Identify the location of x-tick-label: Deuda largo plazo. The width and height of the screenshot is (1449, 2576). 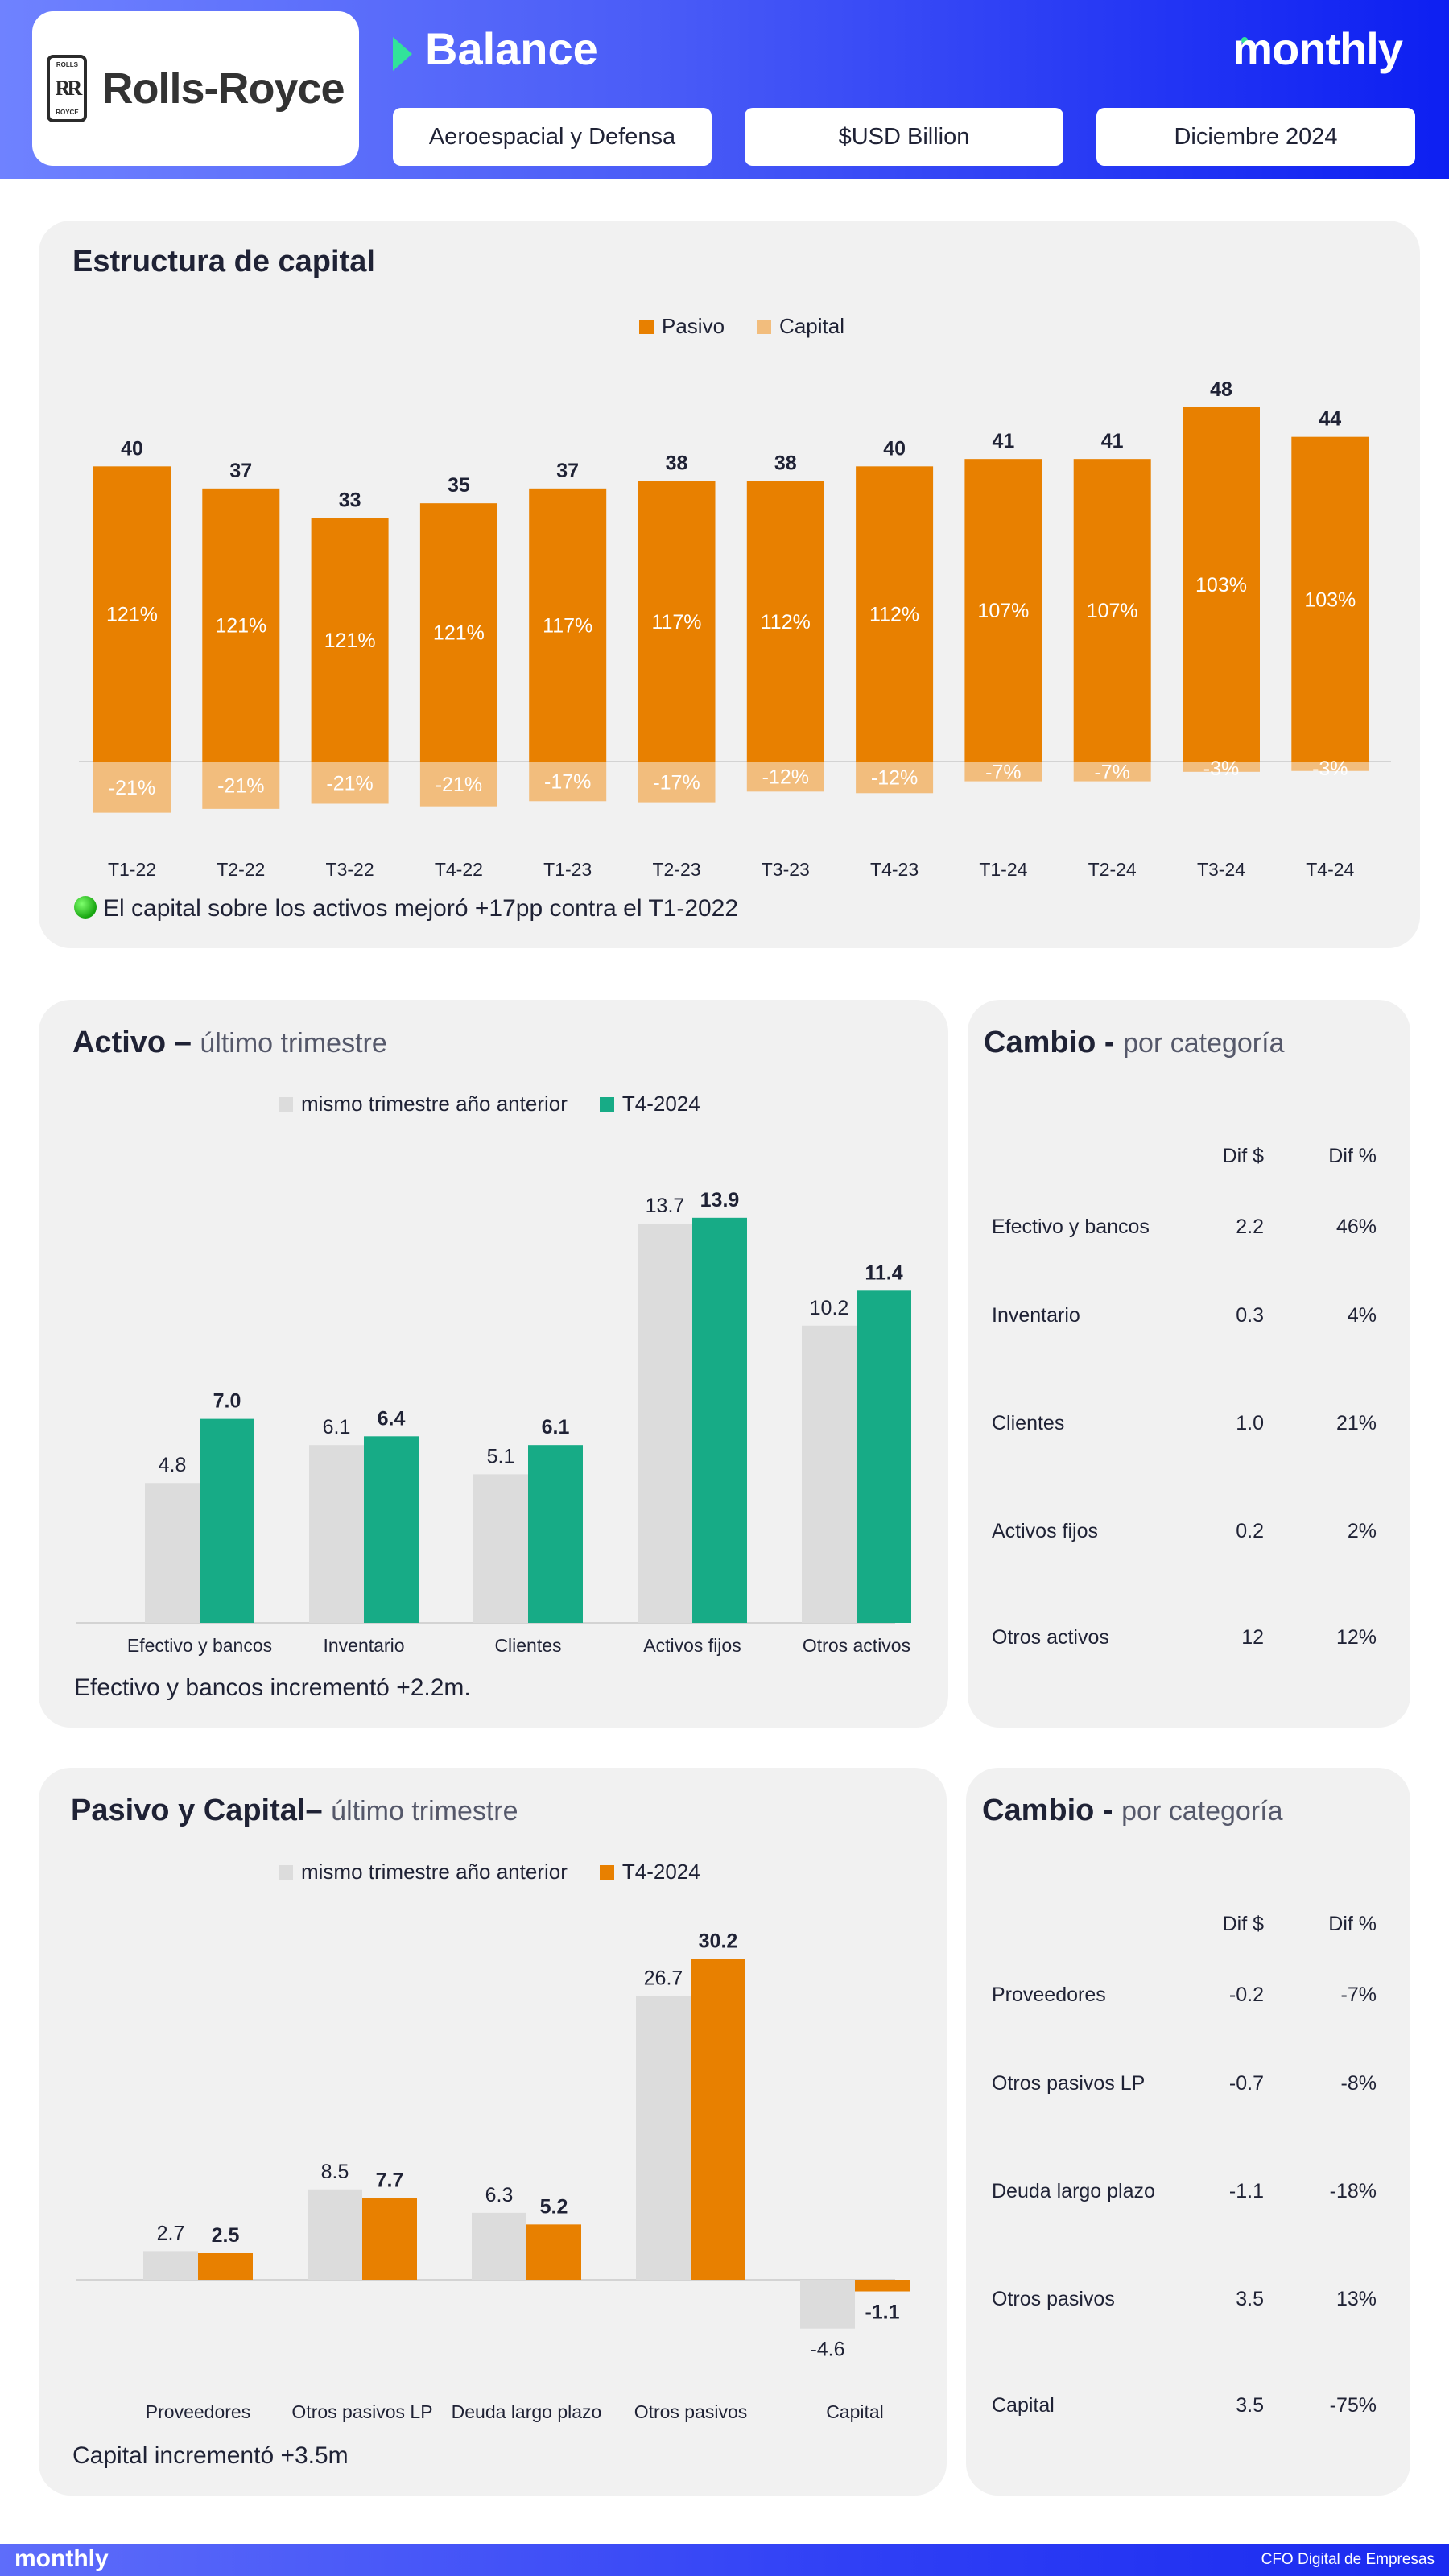
(527, 2411).